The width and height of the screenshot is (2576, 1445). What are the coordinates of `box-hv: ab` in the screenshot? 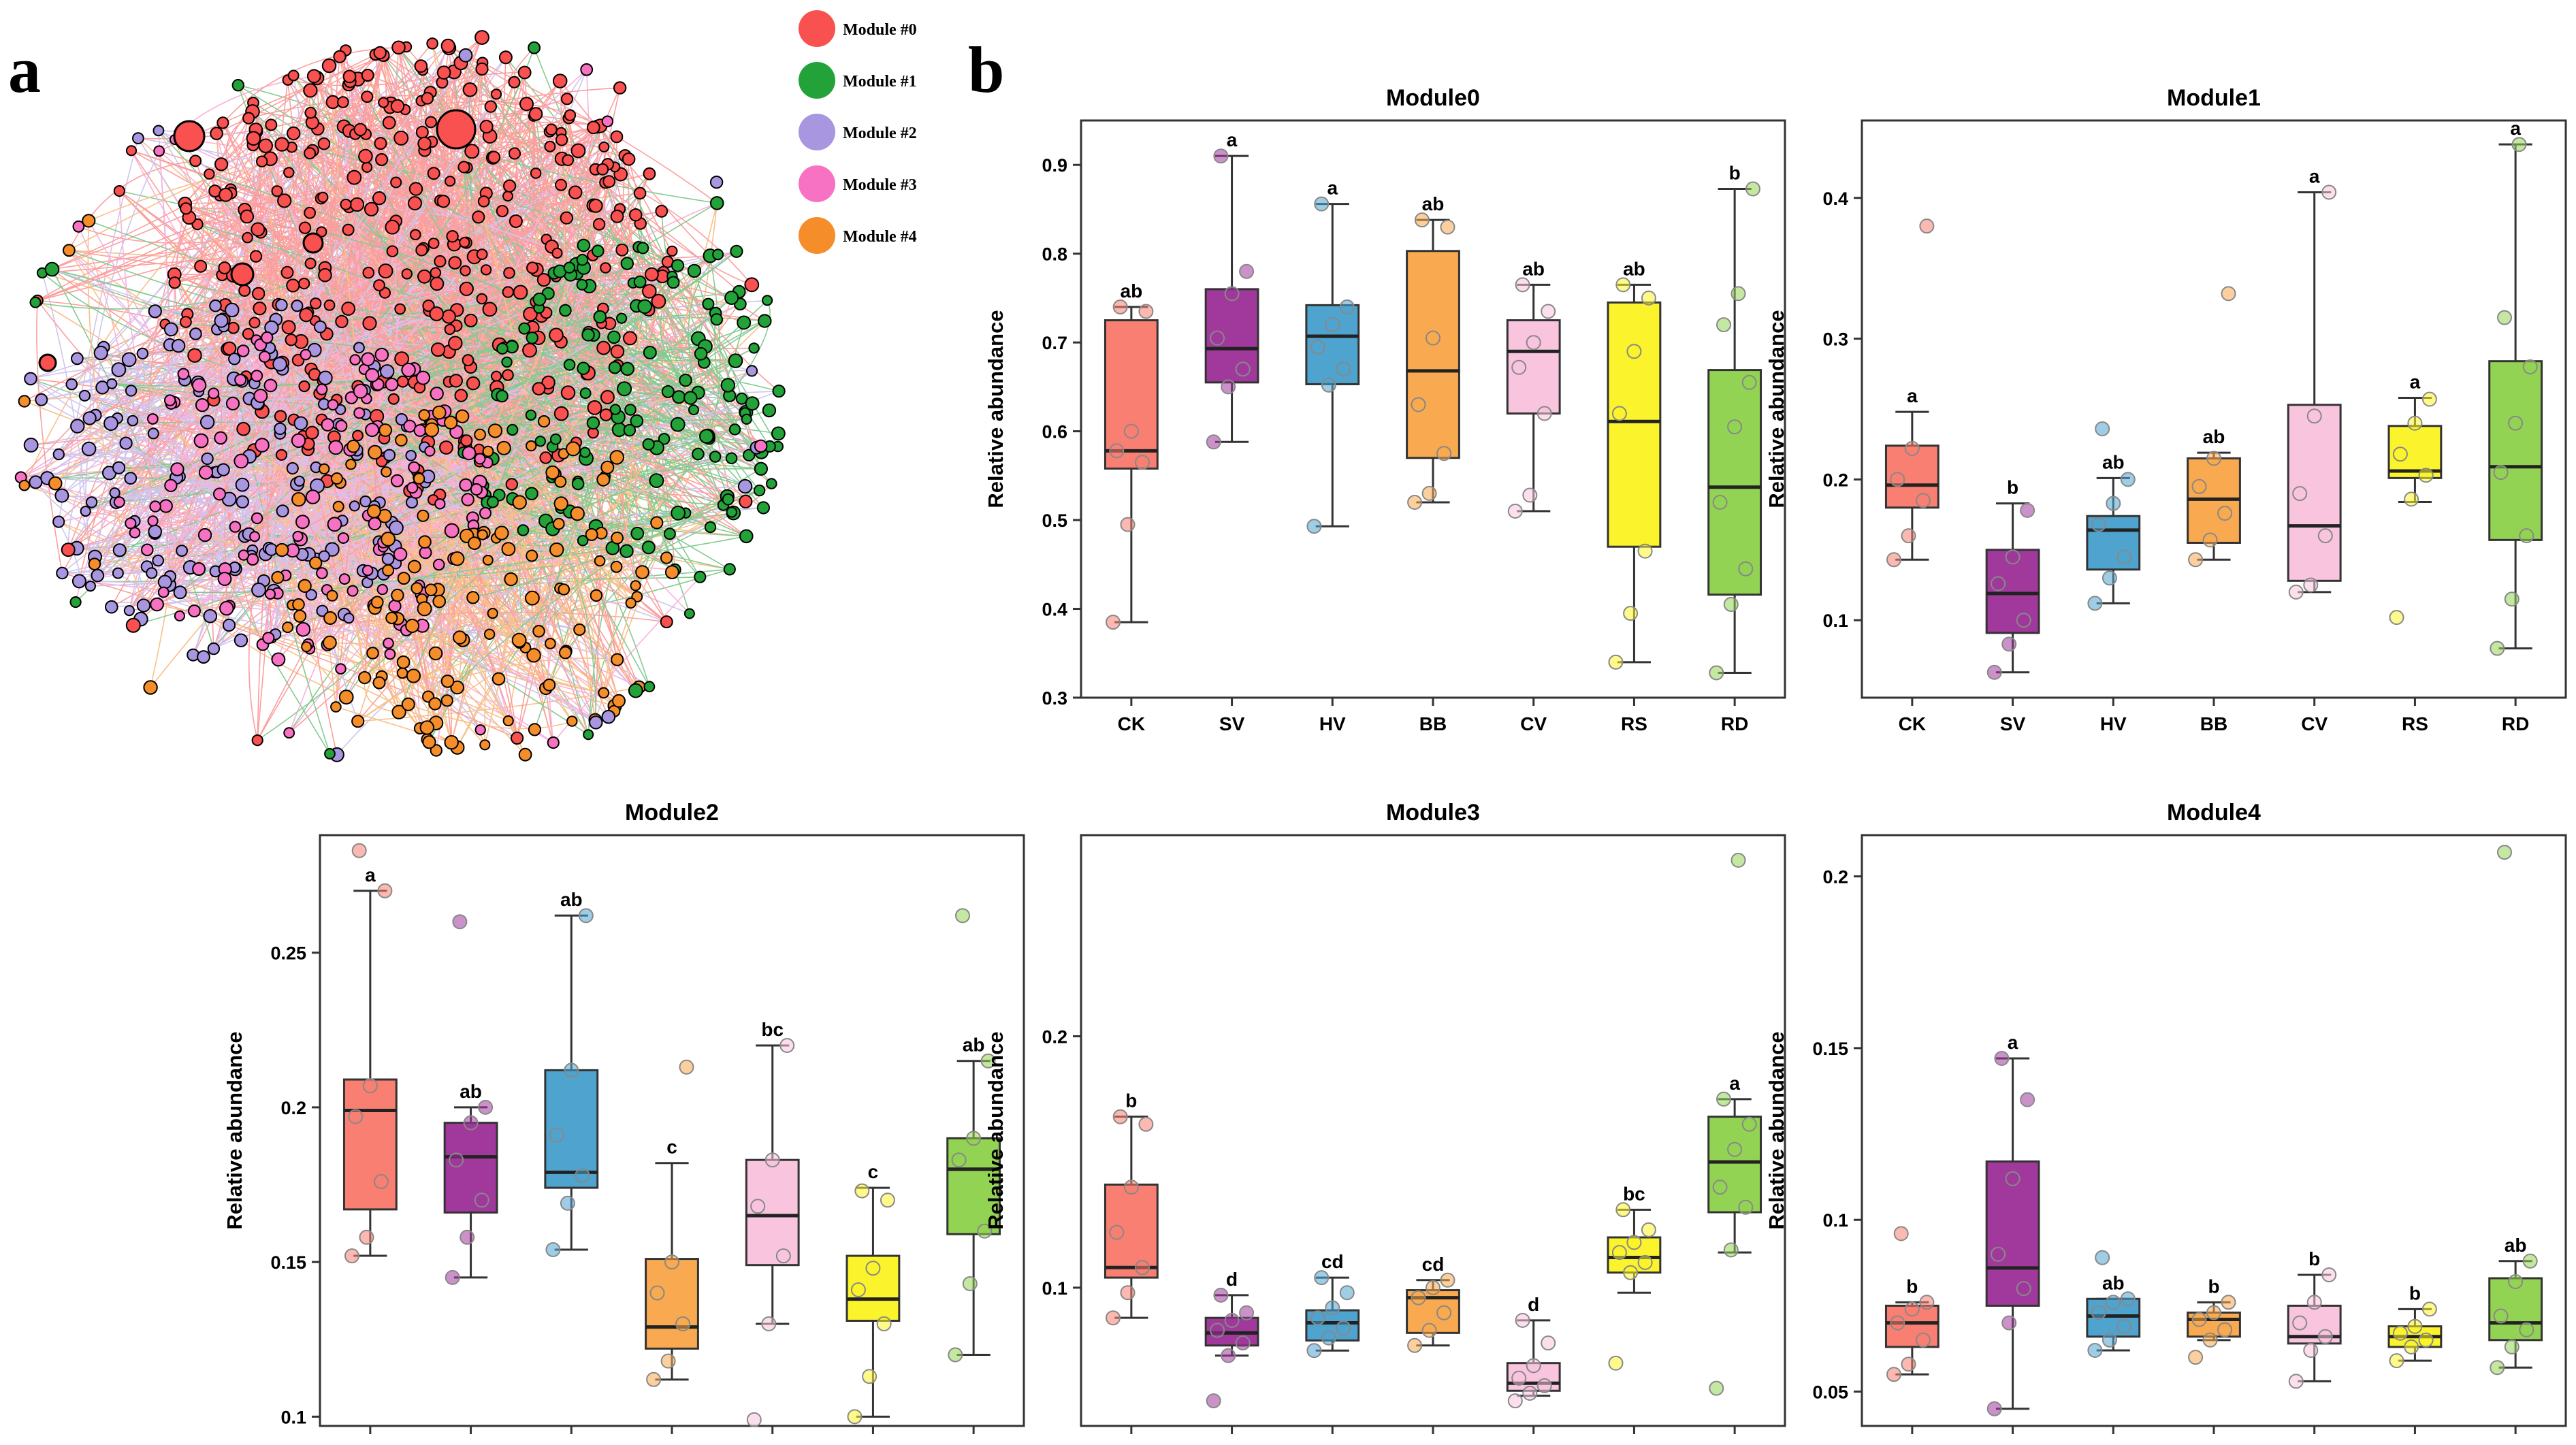 It's located at (2113, 516).